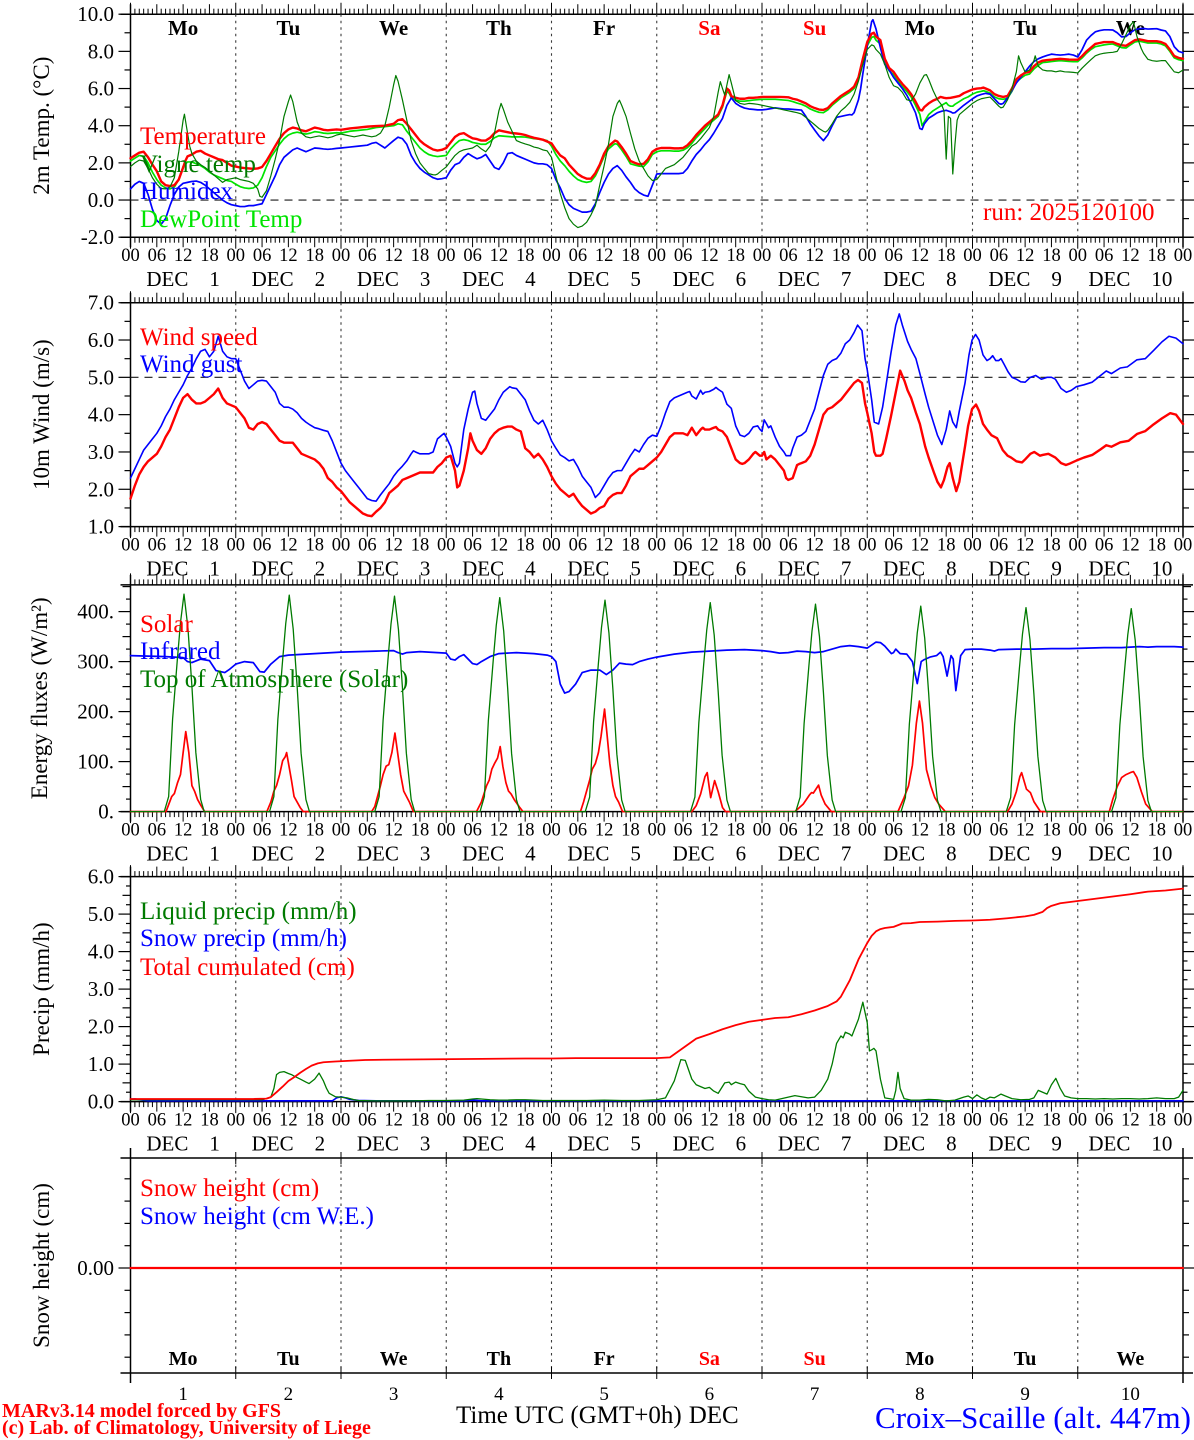 Image resolution: width=1194 pixels, height=1440 pixels. Describe the element at coordinates (656, 408) in the screenshot. I see `series-wind-wind-gust` at that location.